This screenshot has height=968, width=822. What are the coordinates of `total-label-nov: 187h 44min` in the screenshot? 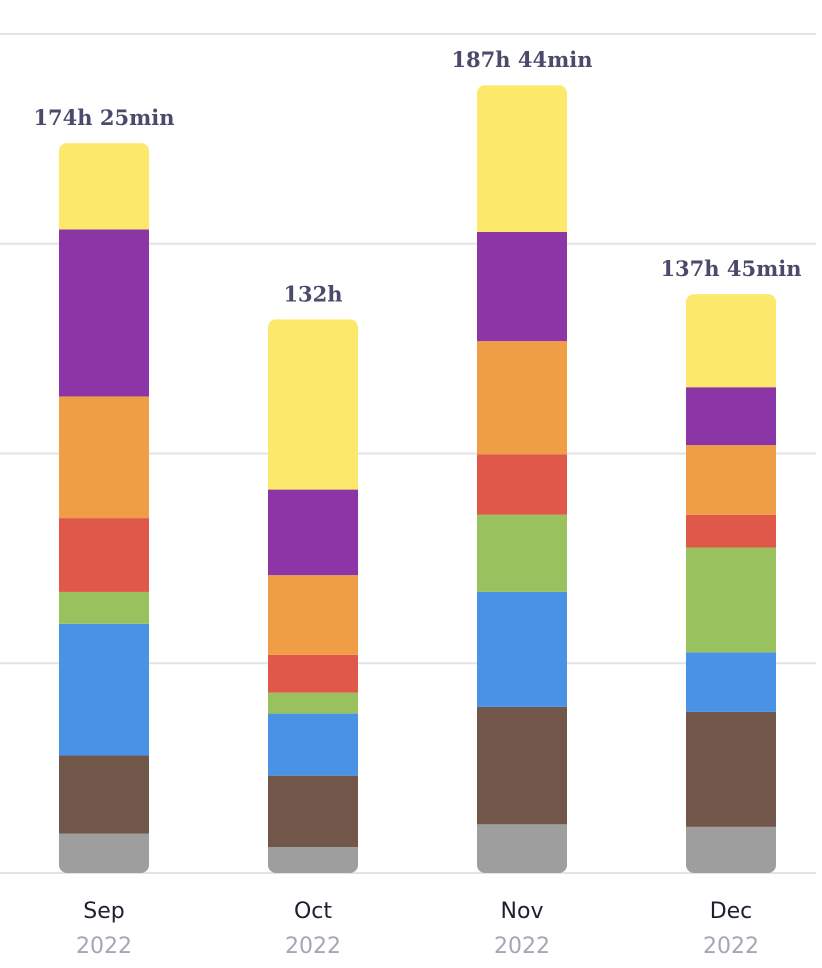 It's located at (521, 59).